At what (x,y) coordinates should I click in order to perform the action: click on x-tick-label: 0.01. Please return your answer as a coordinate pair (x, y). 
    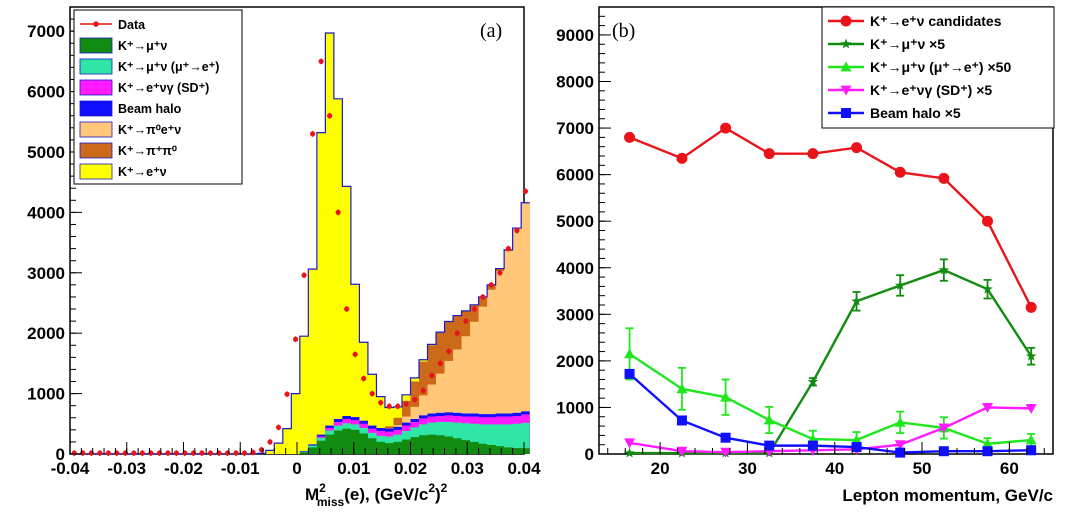
    Looking at the image, I should click on (353, 468).